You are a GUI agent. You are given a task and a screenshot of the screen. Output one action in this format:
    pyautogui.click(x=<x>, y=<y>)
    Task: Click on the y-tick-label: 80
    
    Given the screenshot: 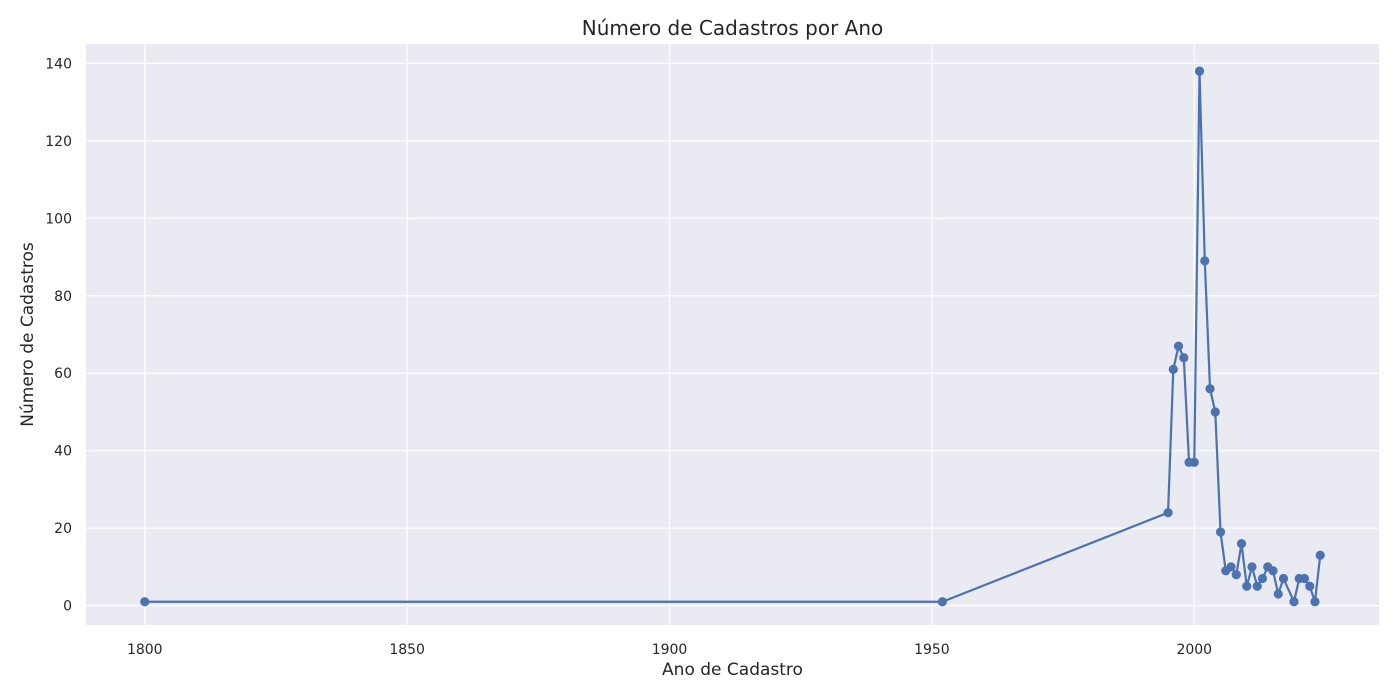 What is the action you would take?
    pyautogui.click(x=63, y=297)
    